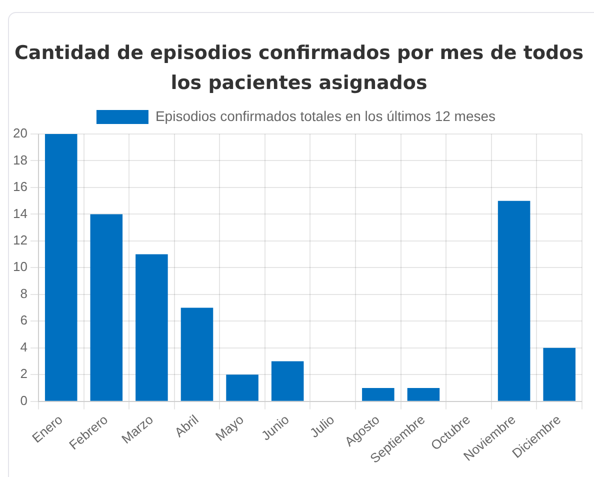 This screenshot has height=477, width=594. I want to click on y-tick-label: 16, so click(20, 186).